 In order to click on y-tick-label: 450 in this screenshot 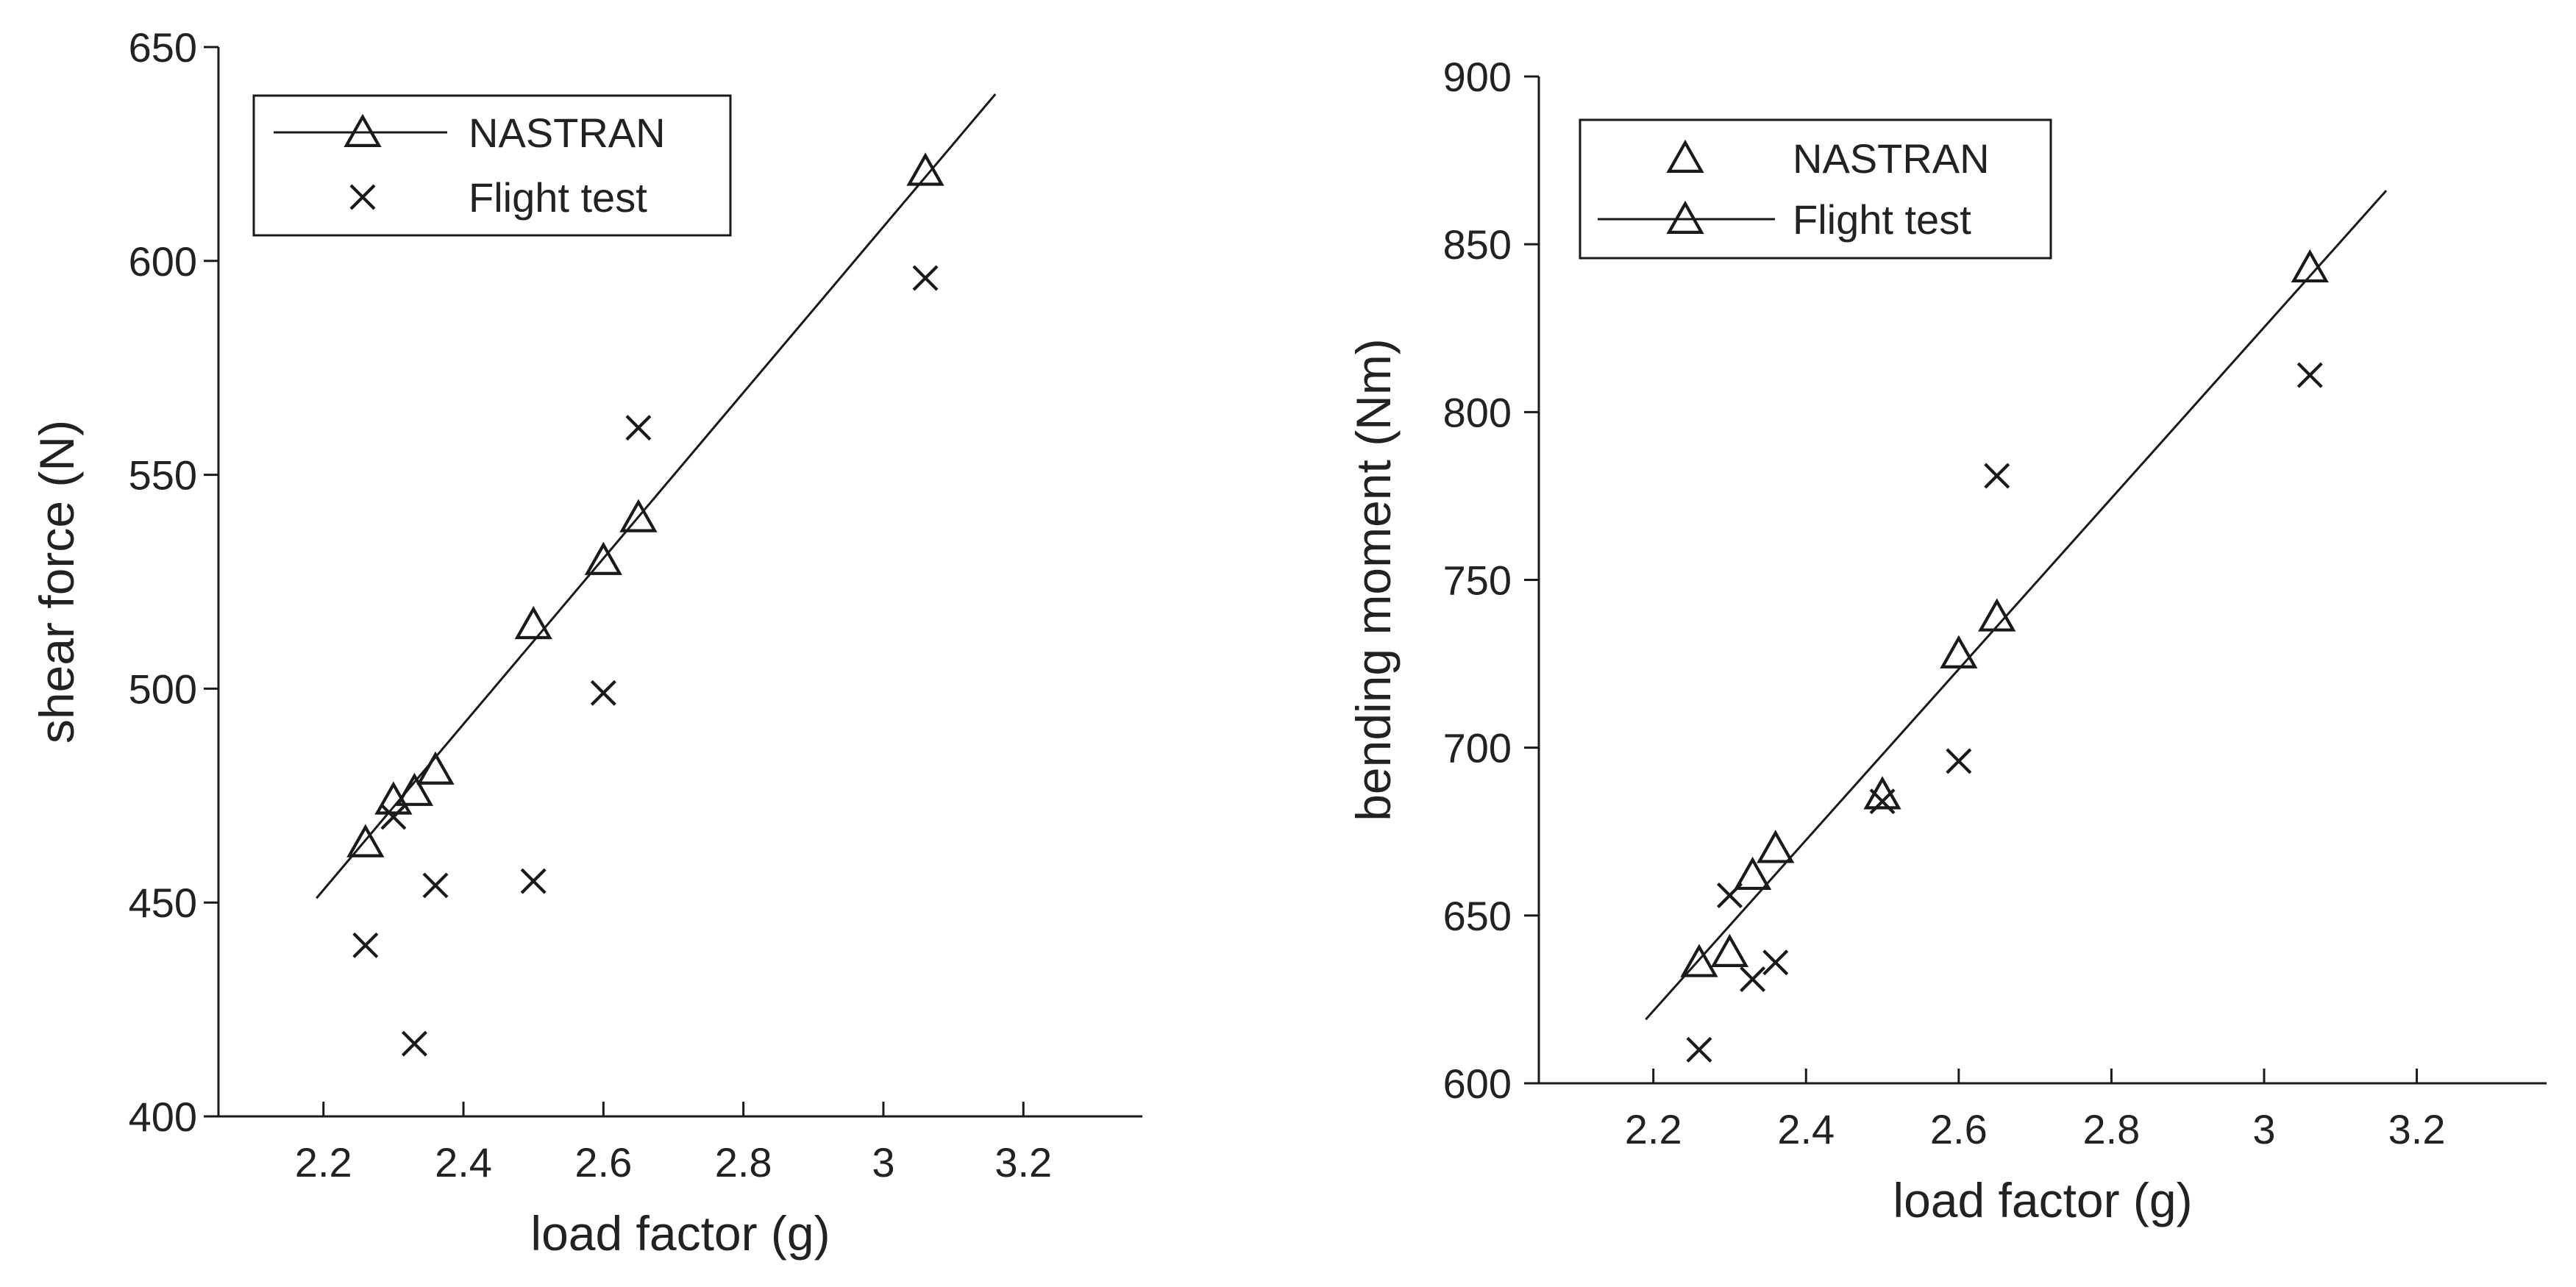, I will do `click(163, 903)`.